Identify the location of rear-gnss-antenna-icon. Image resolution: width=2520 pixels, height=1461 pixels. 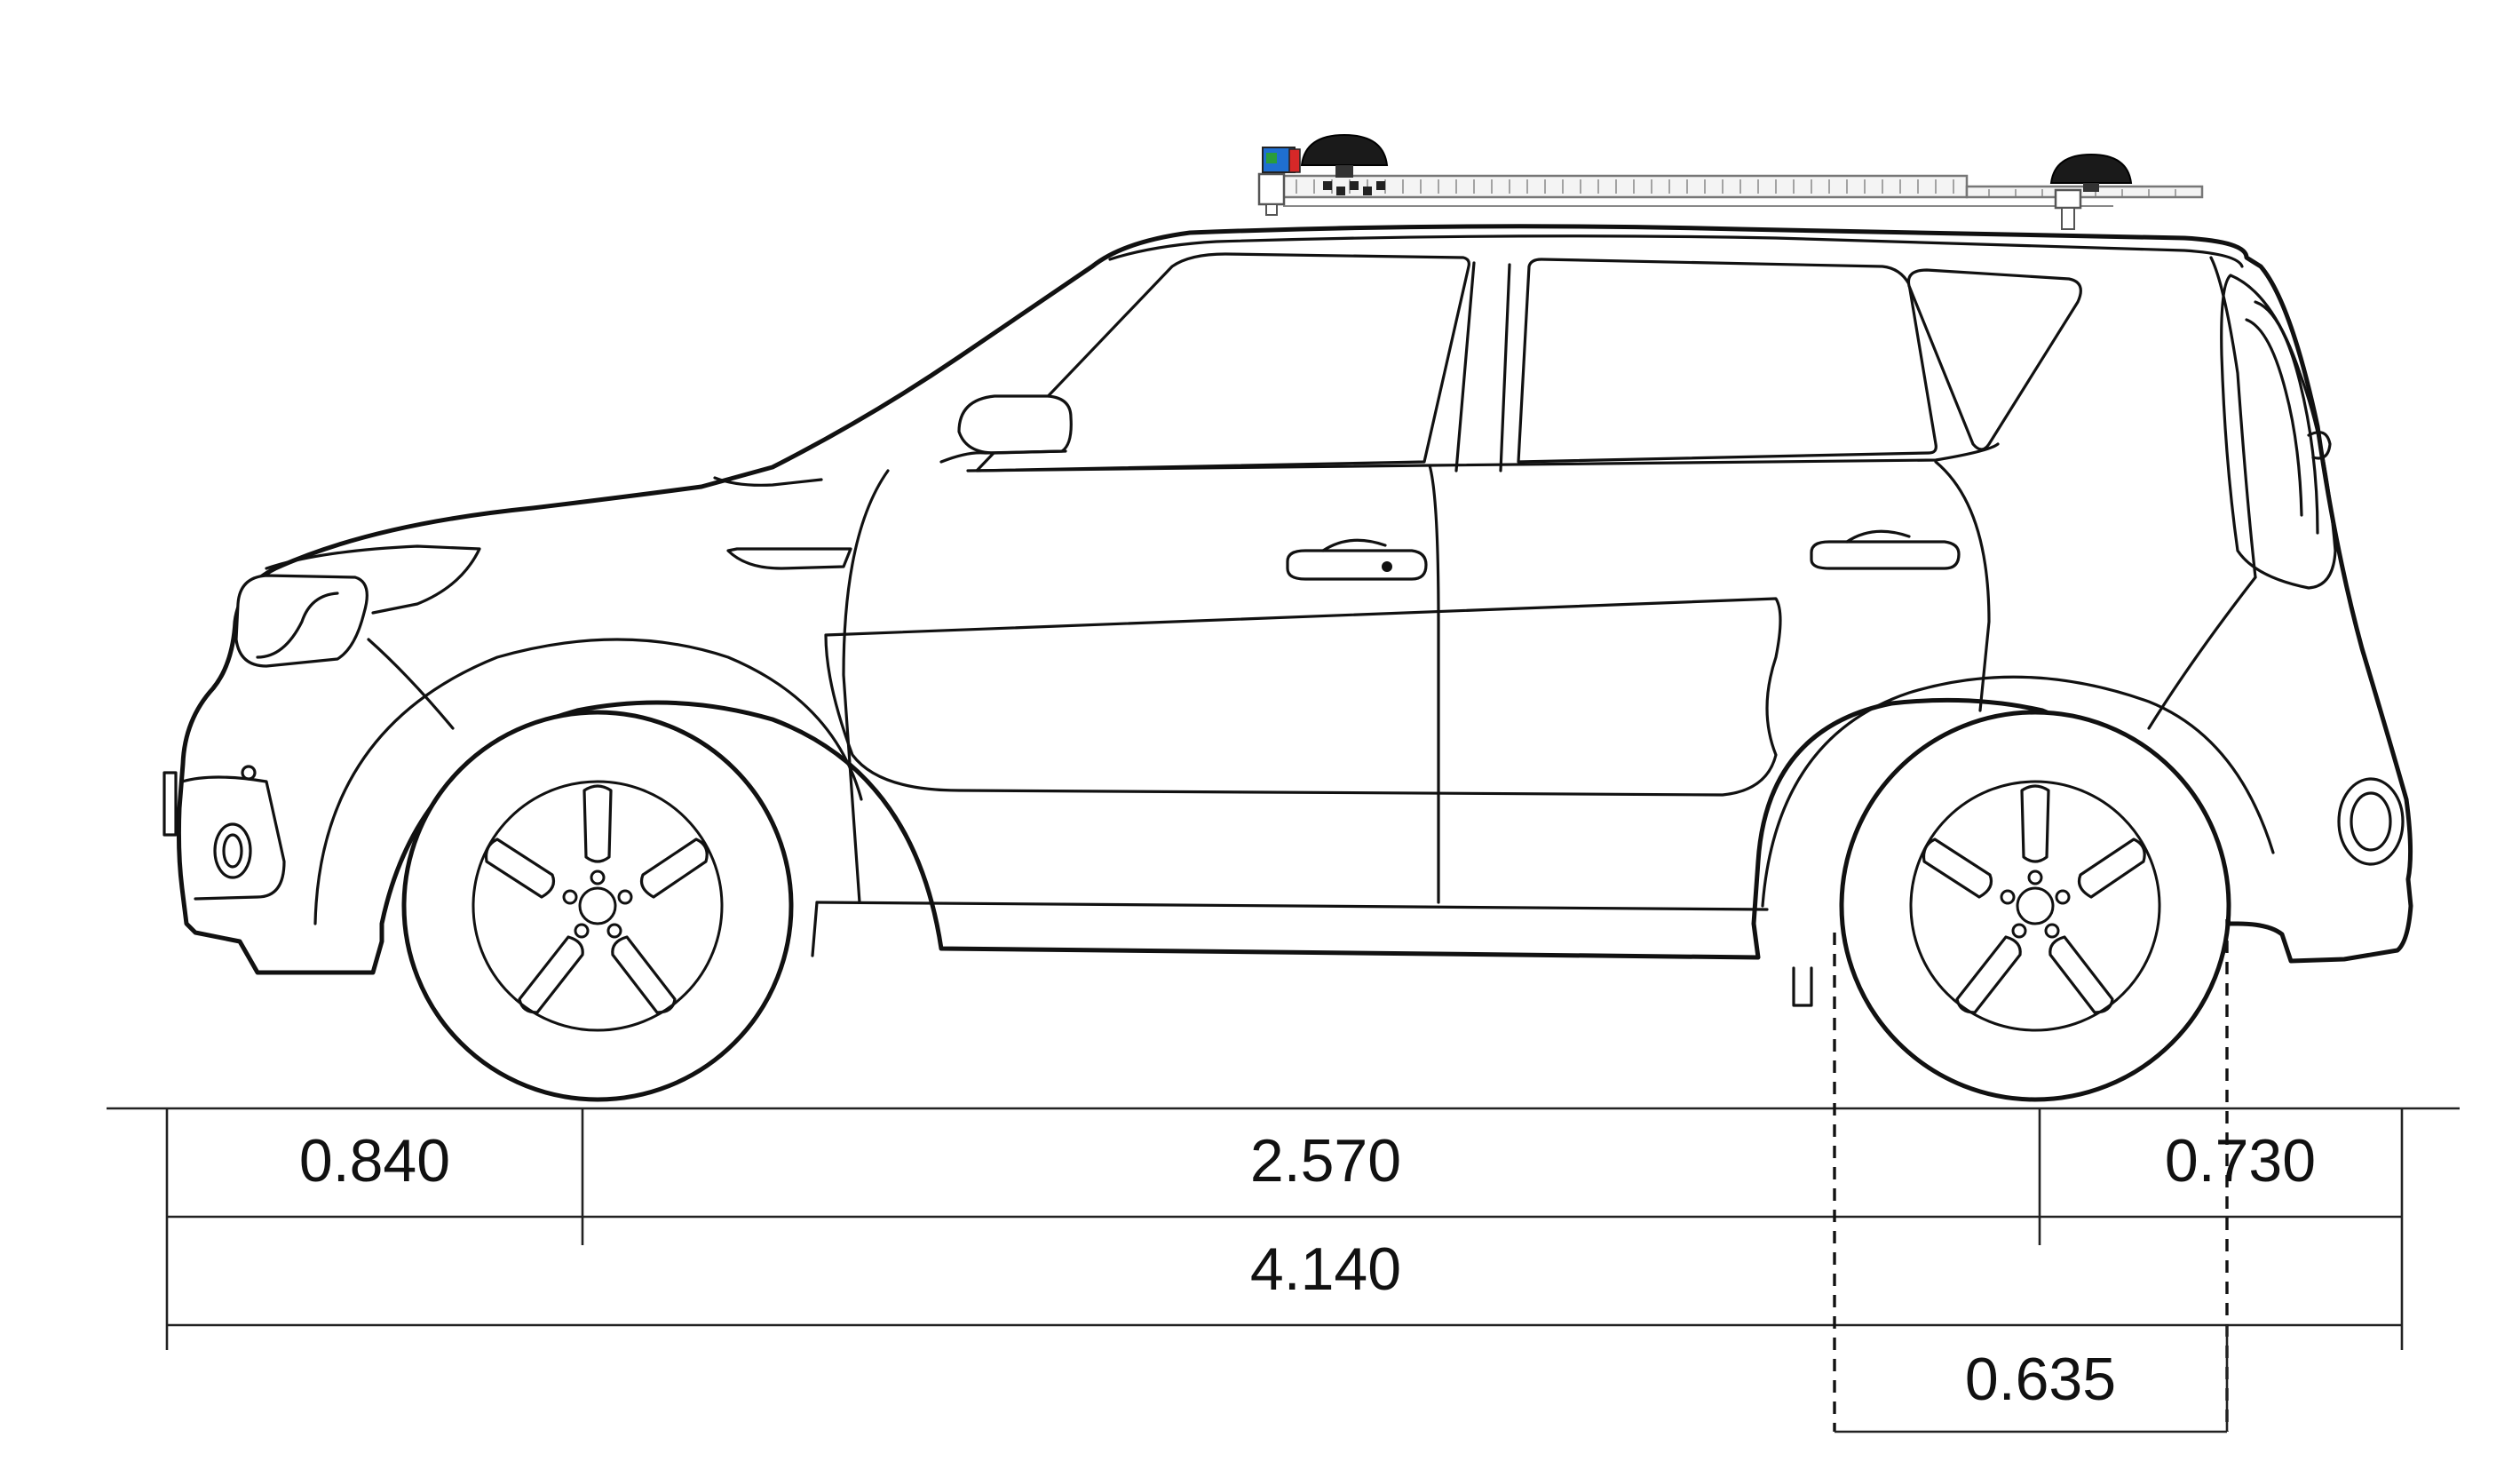
(2091, 172).